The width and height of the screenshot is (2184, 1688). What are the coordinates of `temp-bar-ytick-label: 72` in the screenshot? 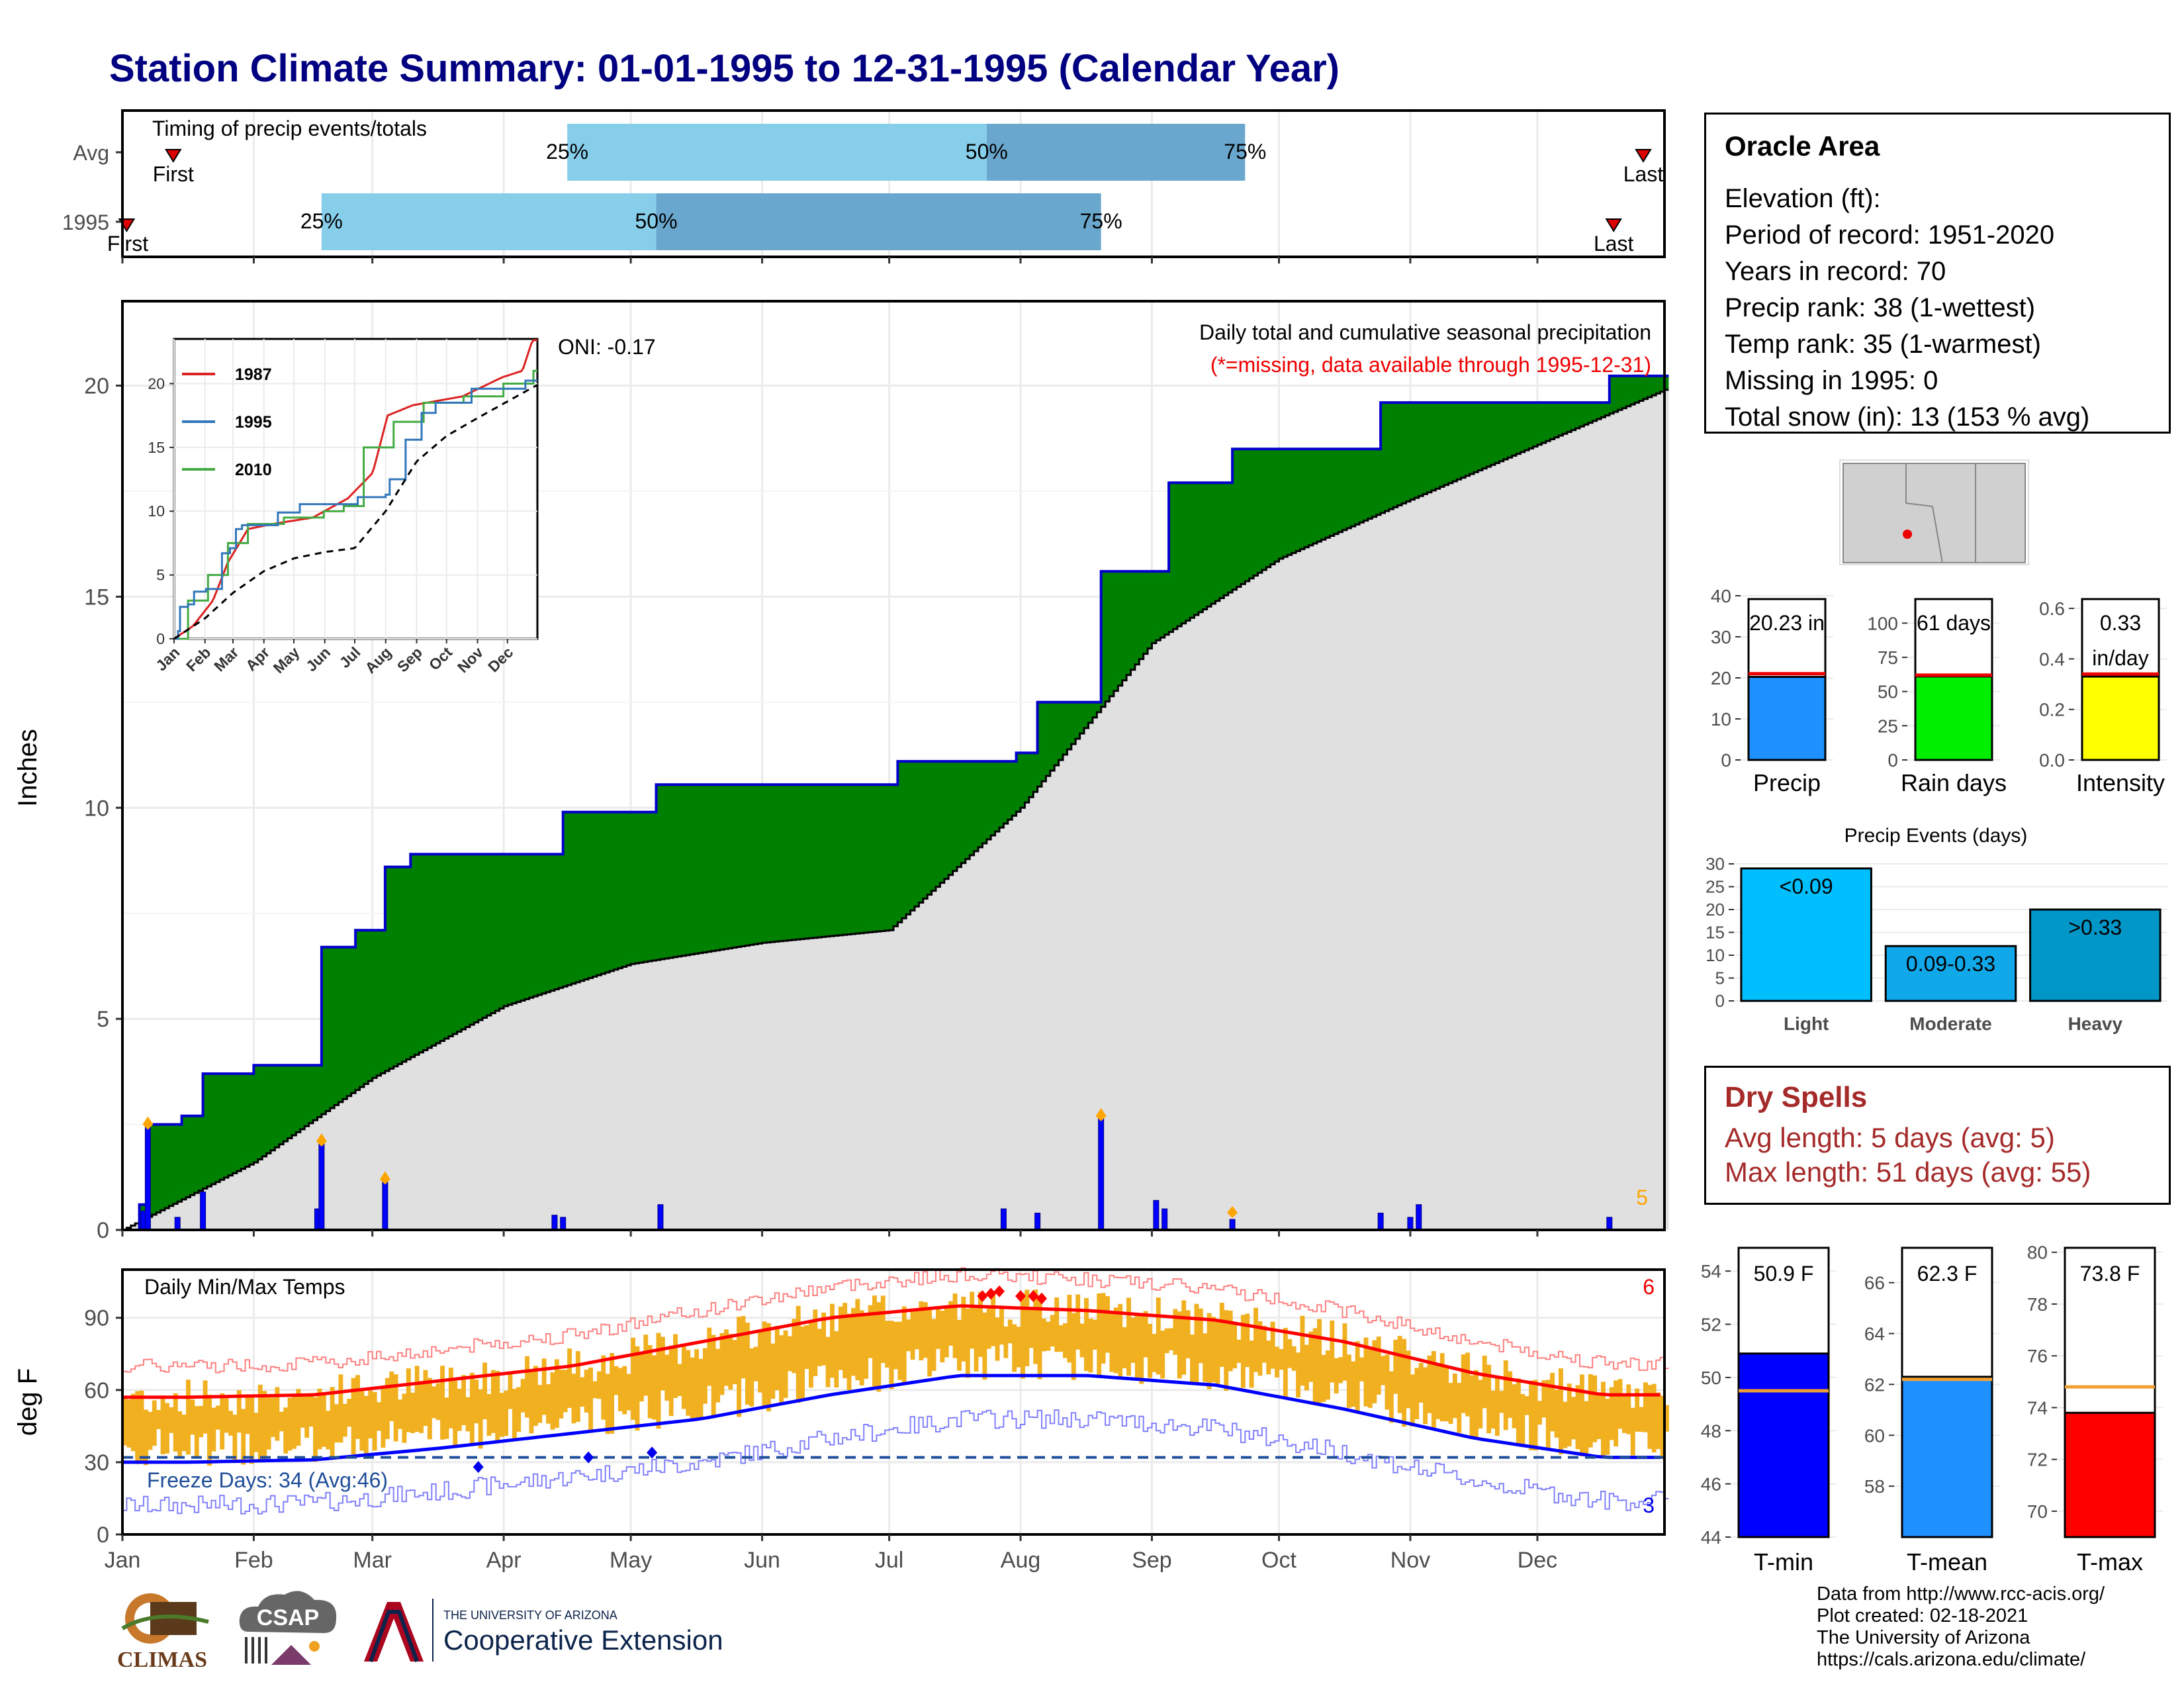 It's located at (2037, 1460).